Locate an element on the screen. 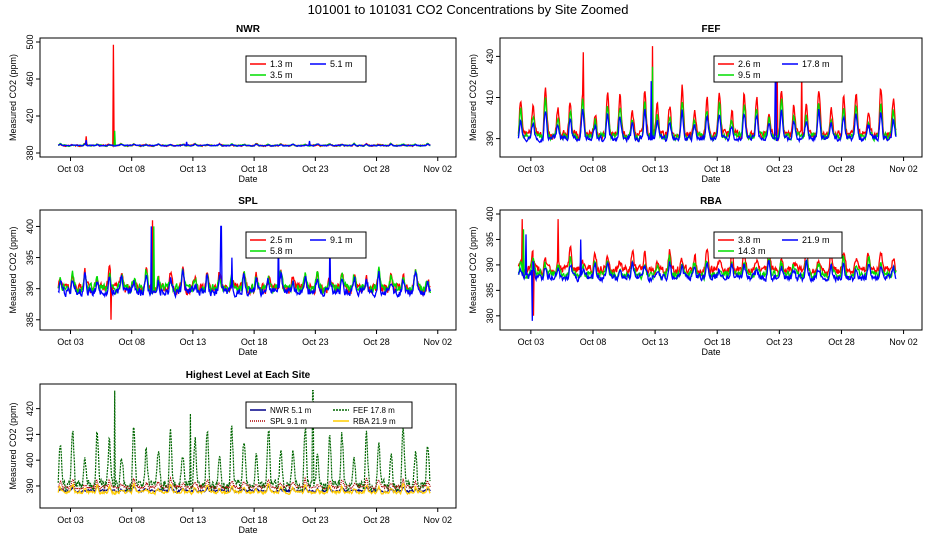 Image resolution: width=936 pixels, height=540 pixels. series-line-1_3-m is located at coordinates (244, 96).